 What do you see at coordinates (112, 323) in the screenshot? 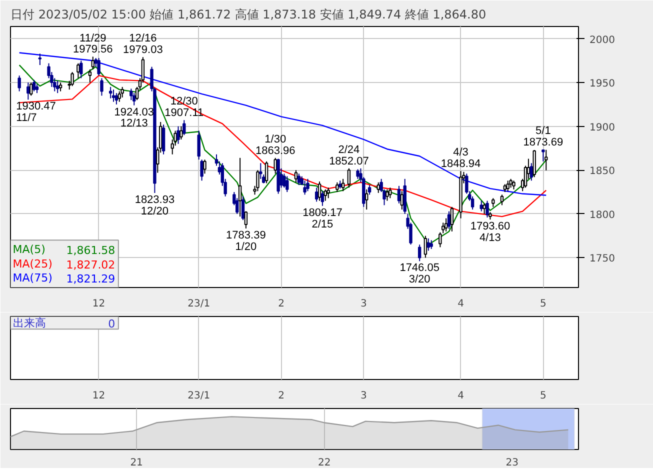
I see `text: 0` at bounding box center [112, 323].